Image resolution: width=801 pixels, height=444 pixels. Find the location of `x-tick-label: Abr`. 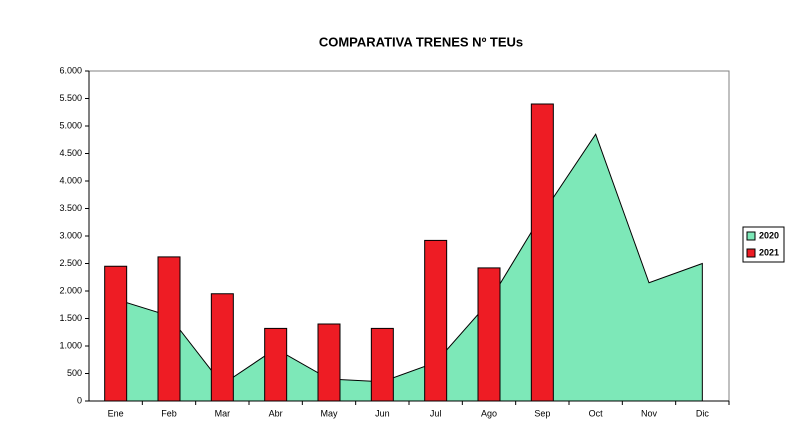

x-tick-label: Abr is located at coordinates (276, 413).